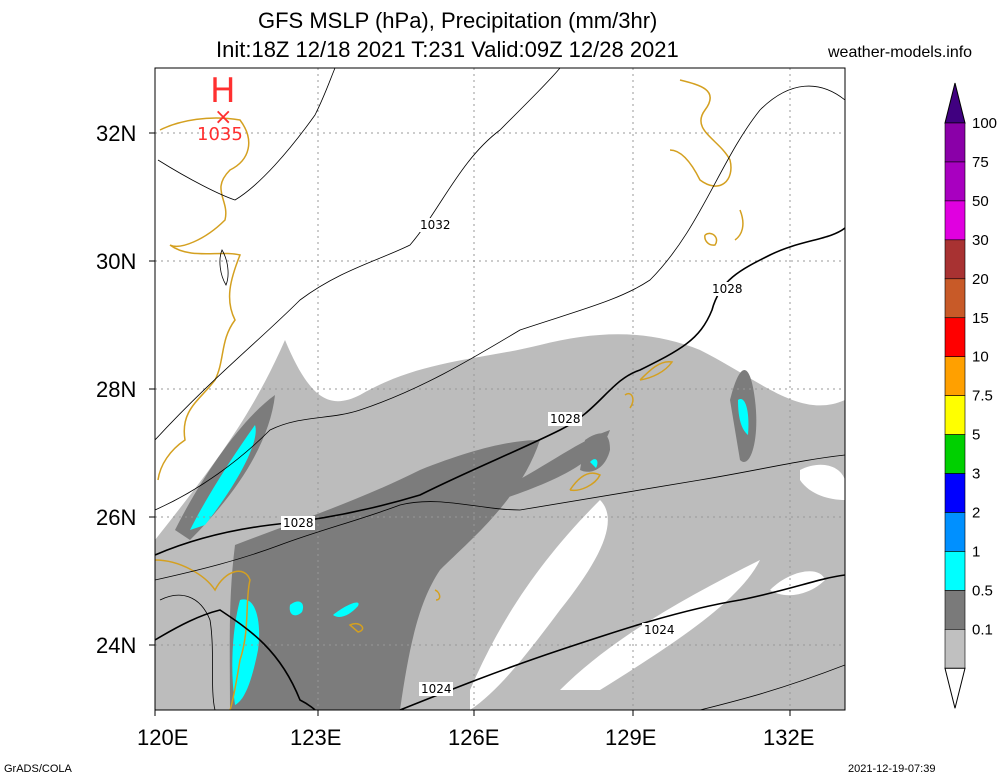 This screenshot has height=779, width=1000. Describe the element at coordinates (246, 134) in the screenshot. I see `isobar-1032-north` at that location.